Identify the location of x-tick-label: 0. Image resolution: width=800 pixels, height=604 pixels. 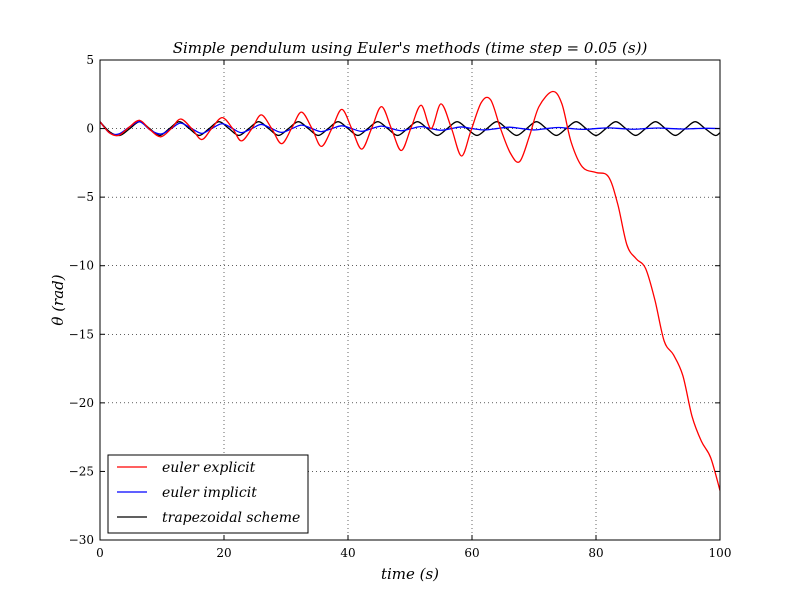
(100, 553).